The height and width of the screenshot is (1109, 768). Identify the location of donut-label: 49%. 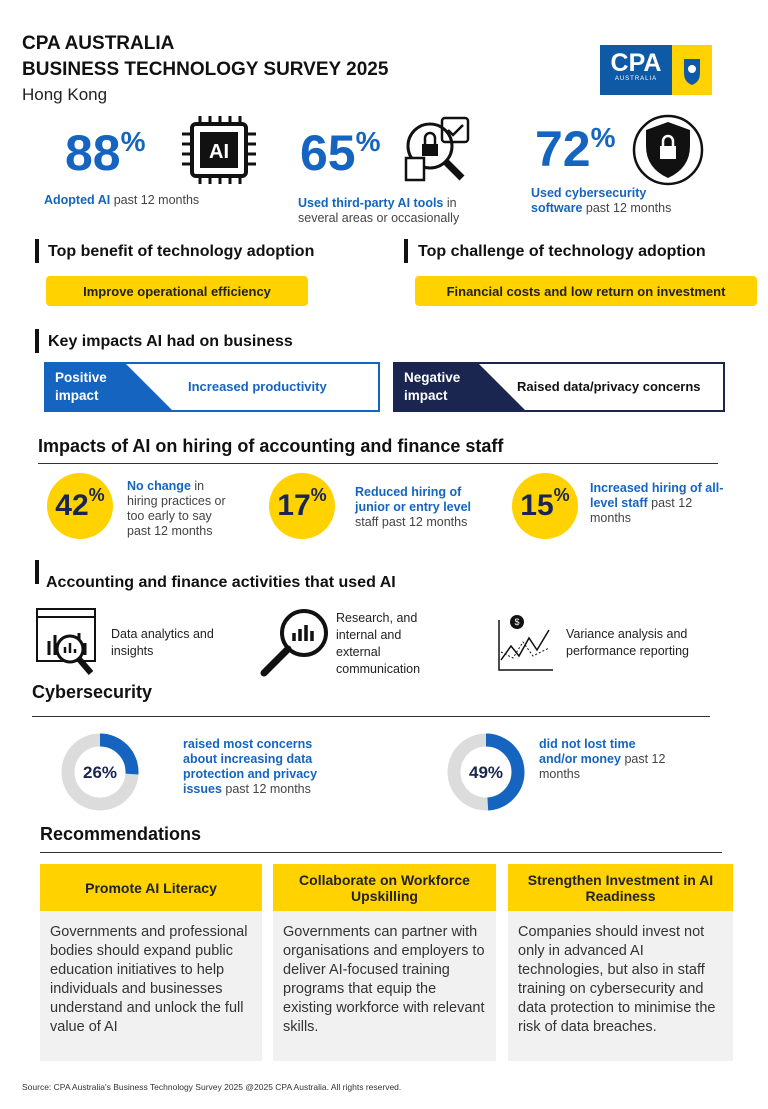
(486, 772).